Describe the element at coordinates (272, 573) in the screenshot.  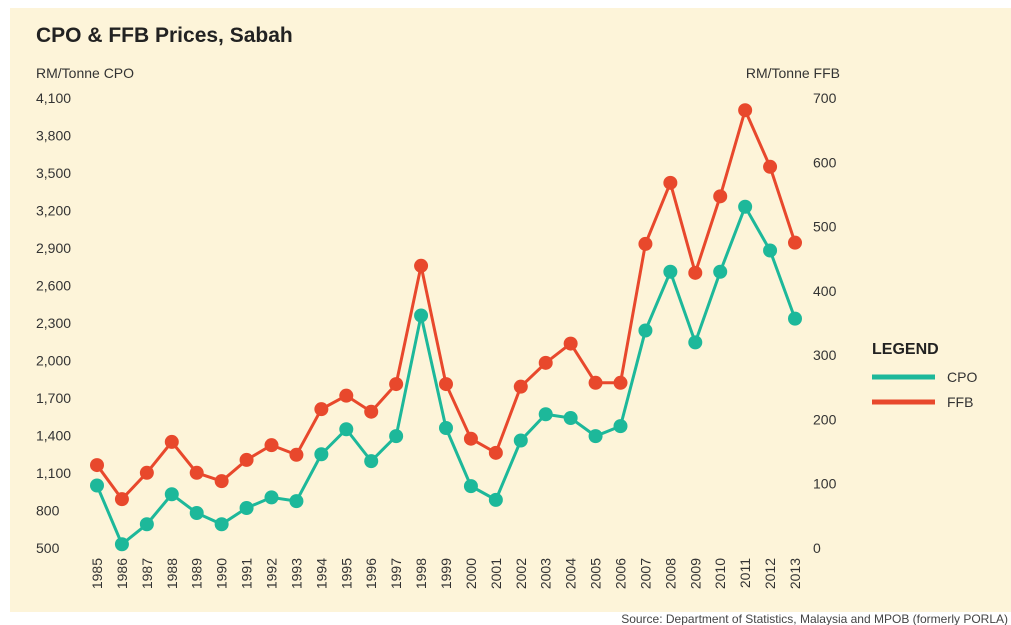
I see `x-tick-label: 1992` at that location.